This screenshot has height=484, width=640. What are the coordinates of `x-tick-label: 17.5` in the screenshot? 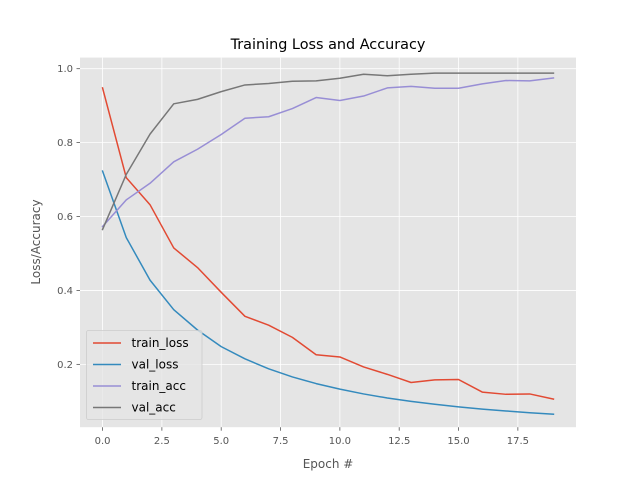 It's located at (518, 441).